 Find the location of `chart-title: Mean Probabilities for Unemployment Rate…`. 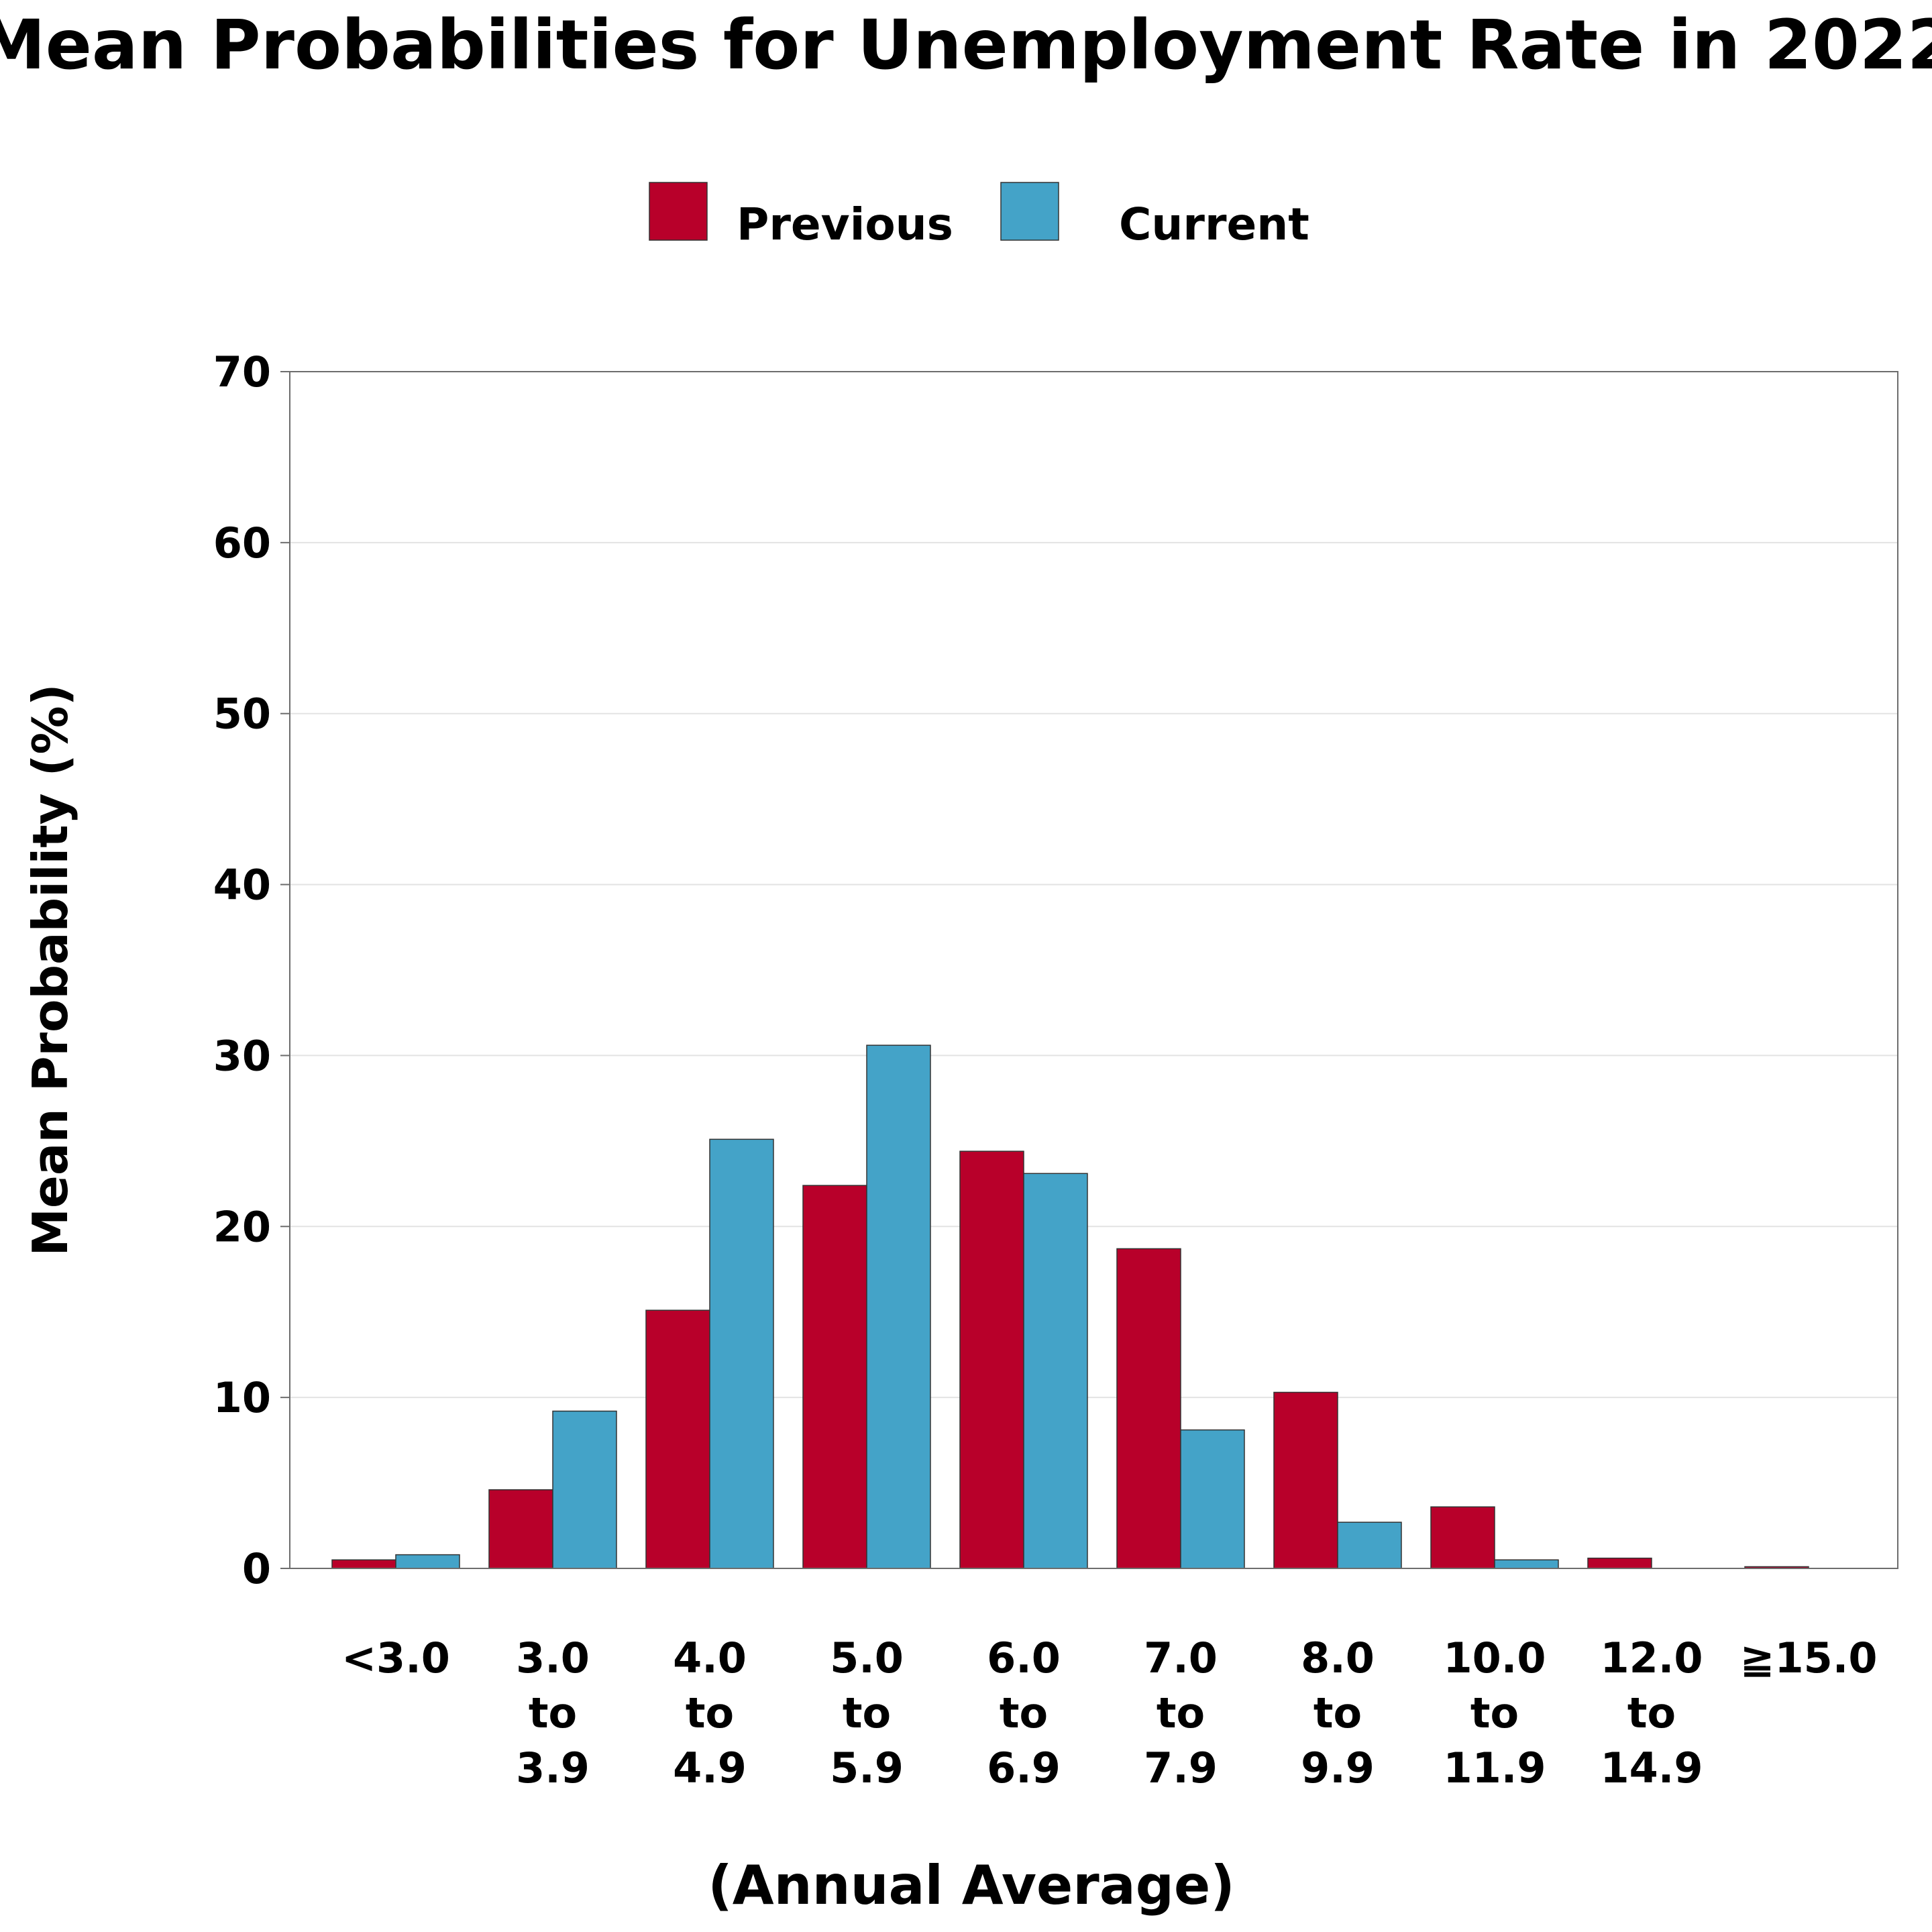

chart-title: Mean Probabilities for Unemployment Rate… is located at coordinates (966, 45).